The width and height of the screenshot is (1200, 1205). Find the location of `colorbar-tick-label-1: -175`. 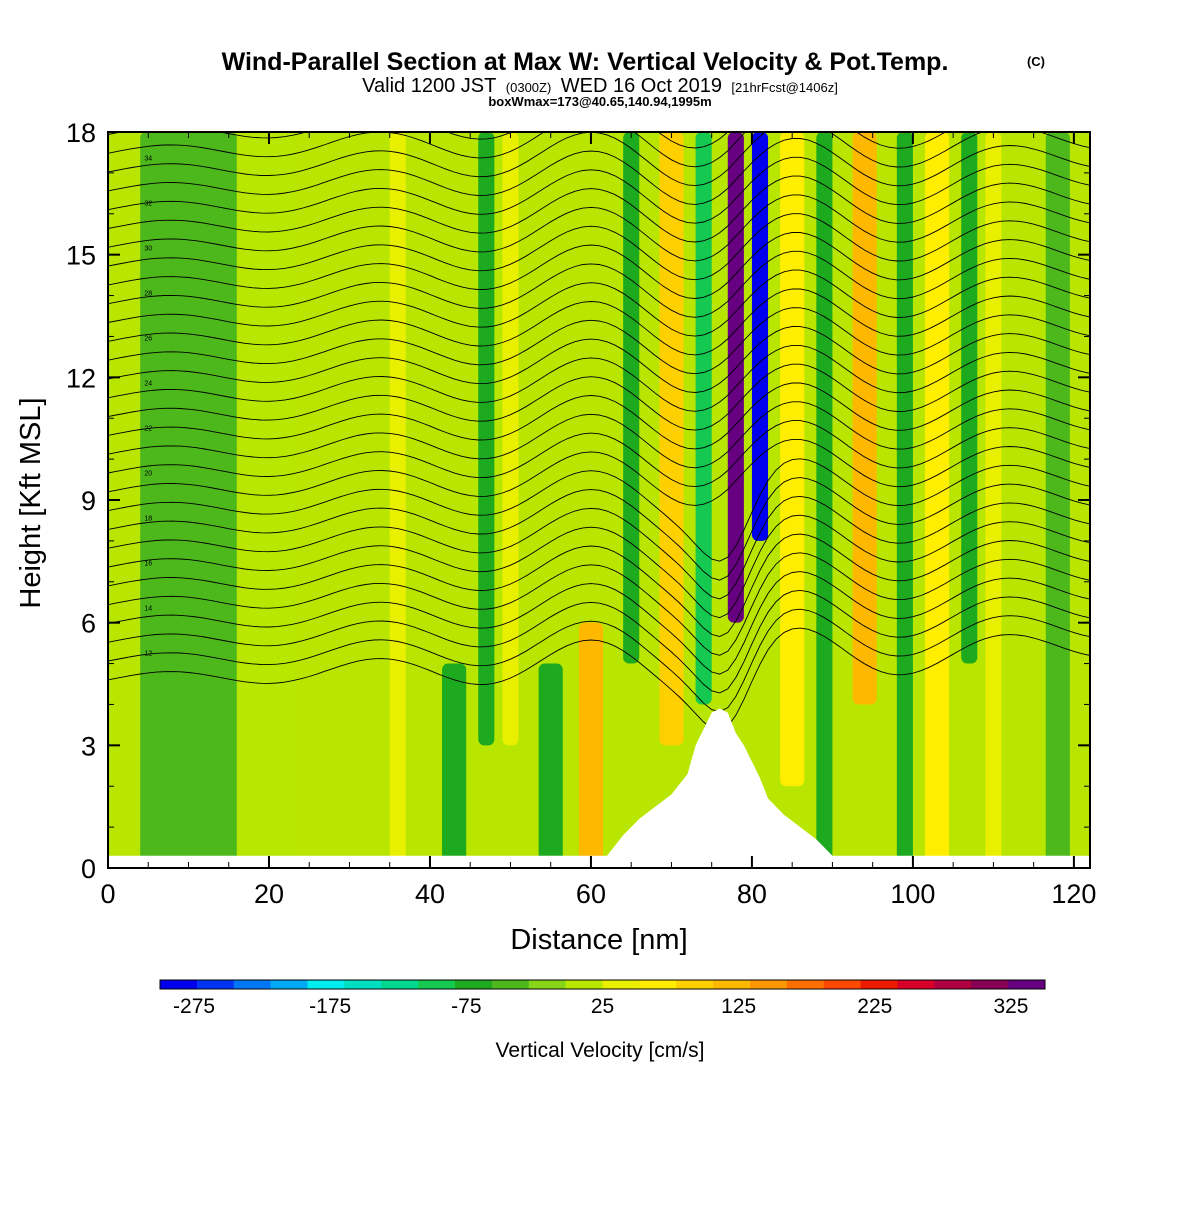

colorbar-tick-label-1: -175 is located at coordinates (330, 1006).